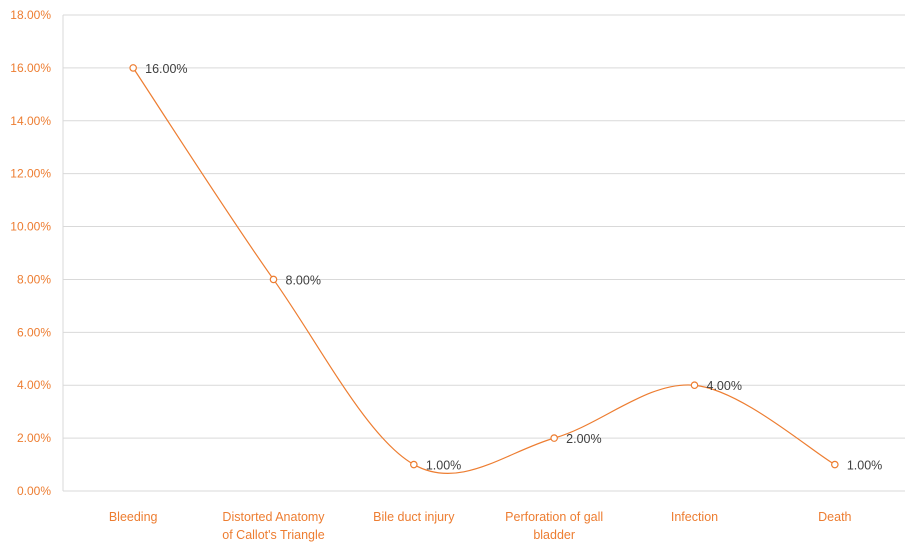 Image resolution: width=919 pixels, height=552 pixels. Describe the element at coordinates (583, 439) in the screenshot. I see `data-label: 2.00%` at that location.